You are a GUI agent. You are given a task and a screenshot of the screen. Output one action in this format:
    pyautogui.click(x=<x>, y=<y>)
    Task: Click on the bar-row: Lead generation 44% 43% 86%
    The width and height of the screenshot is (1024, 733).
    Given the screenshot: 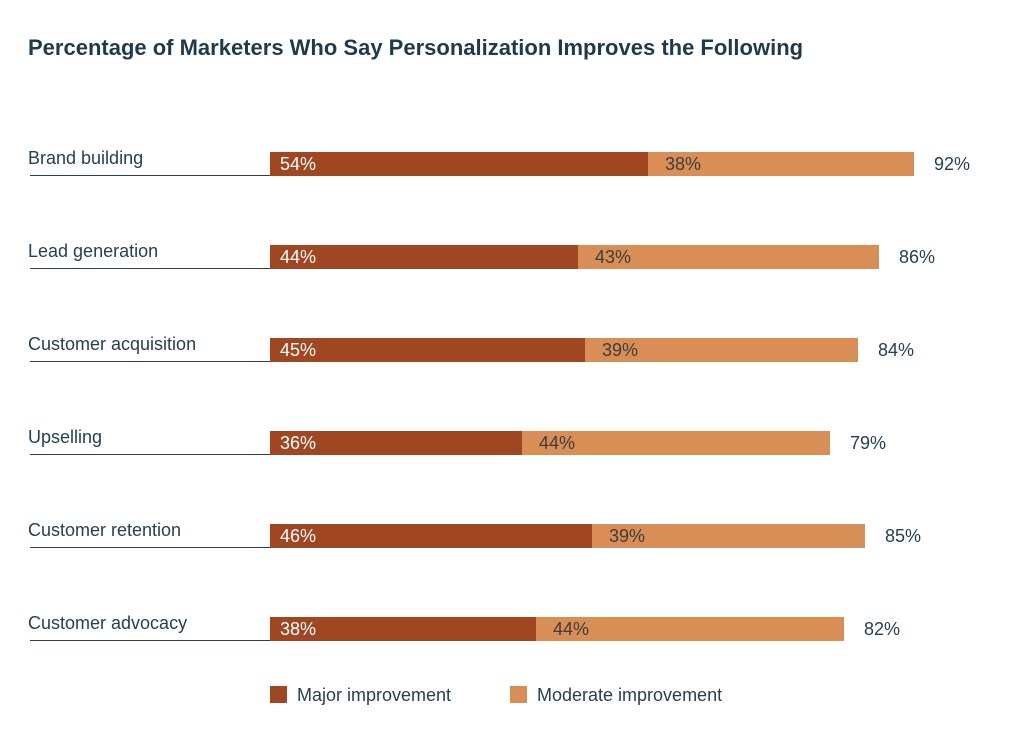 What is the action you would take?
    pyautogui.click(x=481, y=255)
    